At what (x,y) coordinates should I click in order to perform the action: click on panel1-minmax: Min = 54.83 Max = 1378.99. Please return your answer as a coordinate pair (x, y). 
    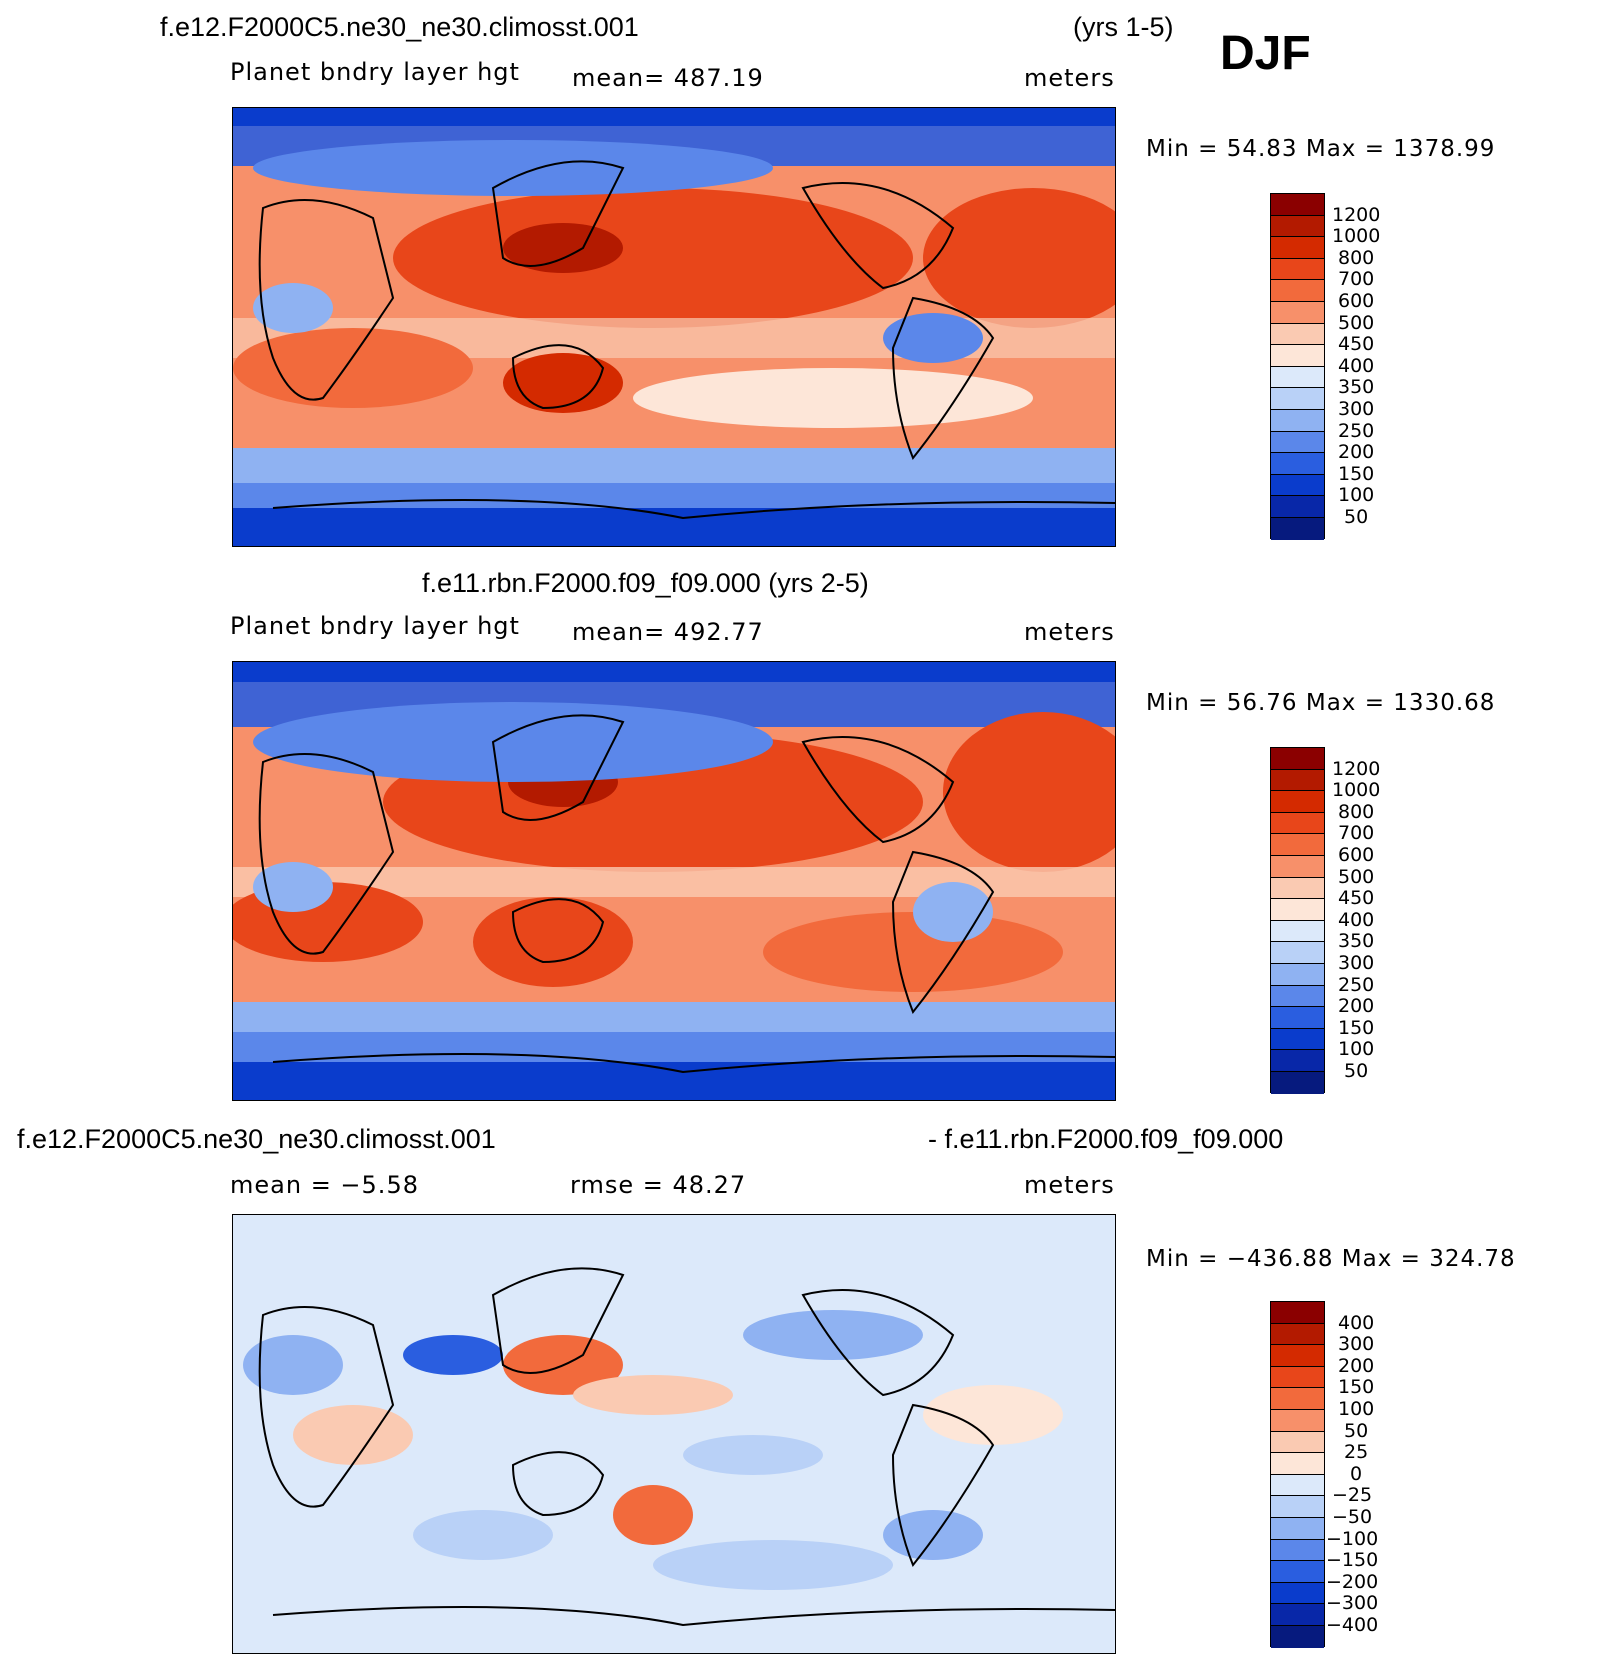
    Looking at the image, I should click on (1321, 149).